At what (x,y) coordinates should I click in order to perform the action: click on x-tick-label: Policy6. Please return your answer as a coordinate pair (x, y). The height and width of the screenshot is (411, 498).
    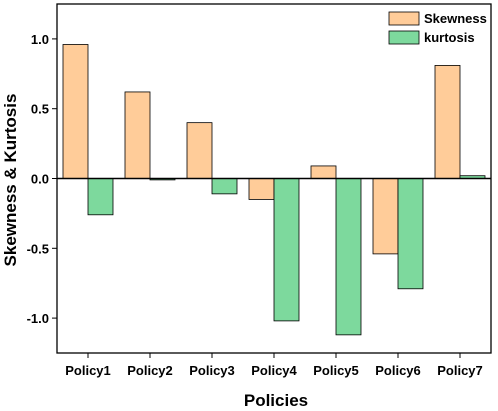
    Looking at the image, I should click on (398, 370).